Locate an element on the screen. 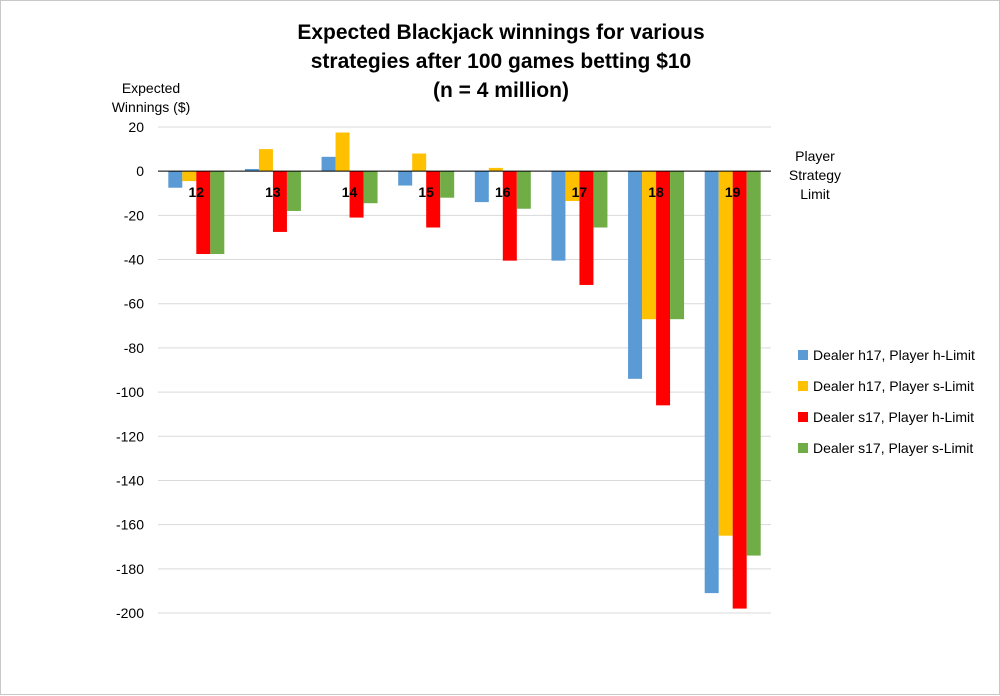  y-tick-label: -180 is located at coordinates (130, 569).